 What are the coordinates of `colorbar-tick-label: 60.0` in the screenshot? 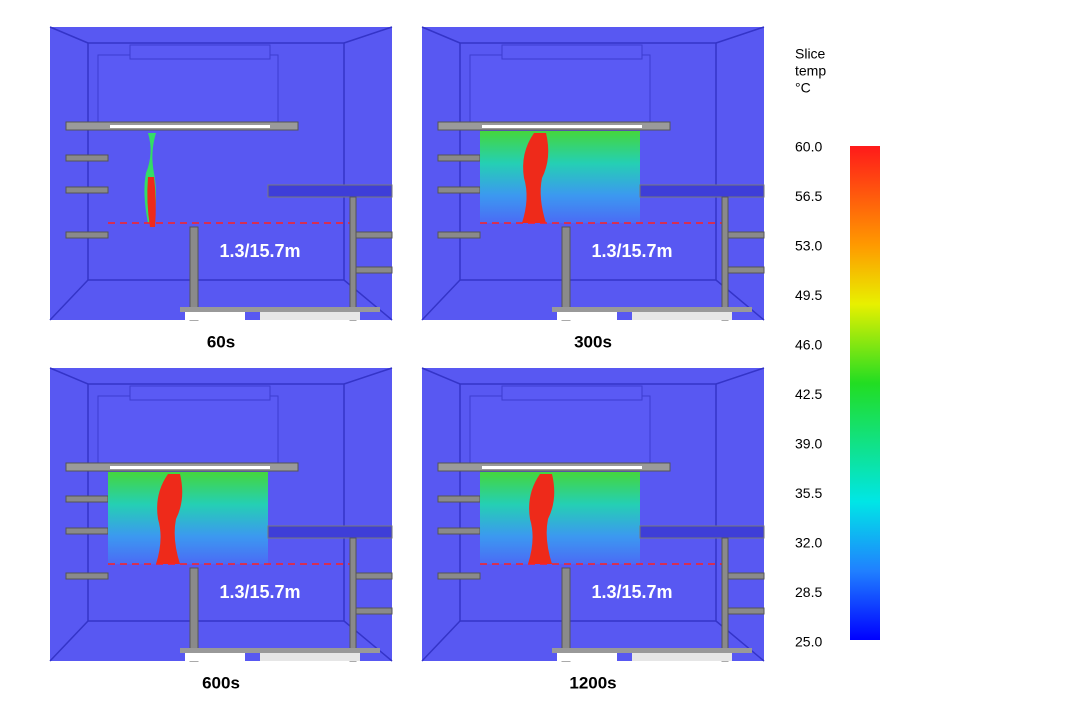 It's located at (808, 147).